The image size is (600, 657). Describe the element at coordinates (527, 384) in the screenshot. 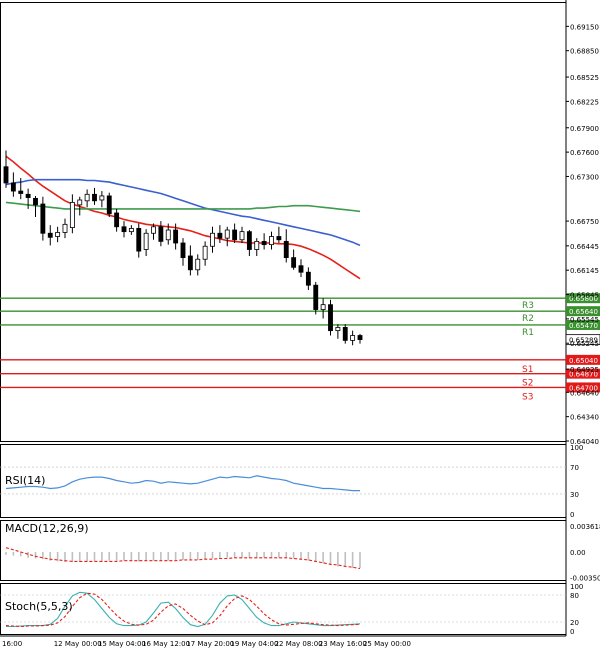

I see `level-name-s2: S2` at that location.